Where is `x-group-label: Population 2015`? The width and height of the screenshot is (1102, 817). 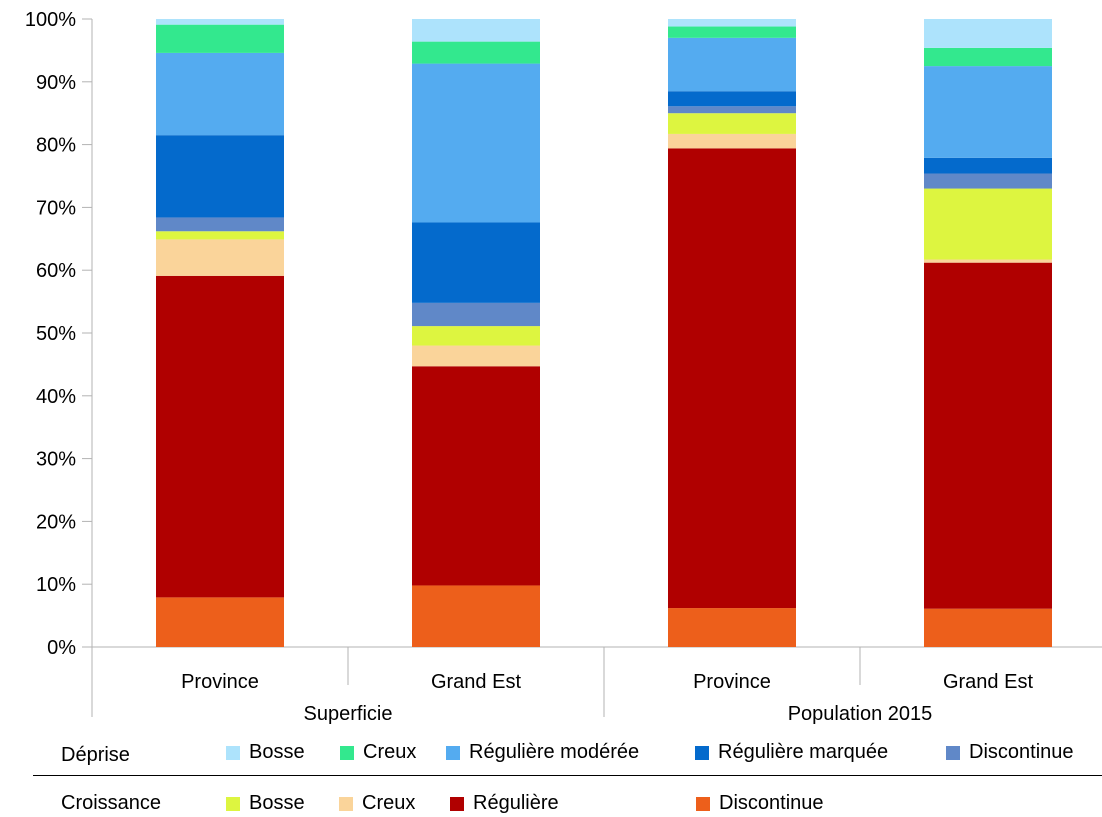
x-group-label: Population 2015 is located at coordinates (860, 714).